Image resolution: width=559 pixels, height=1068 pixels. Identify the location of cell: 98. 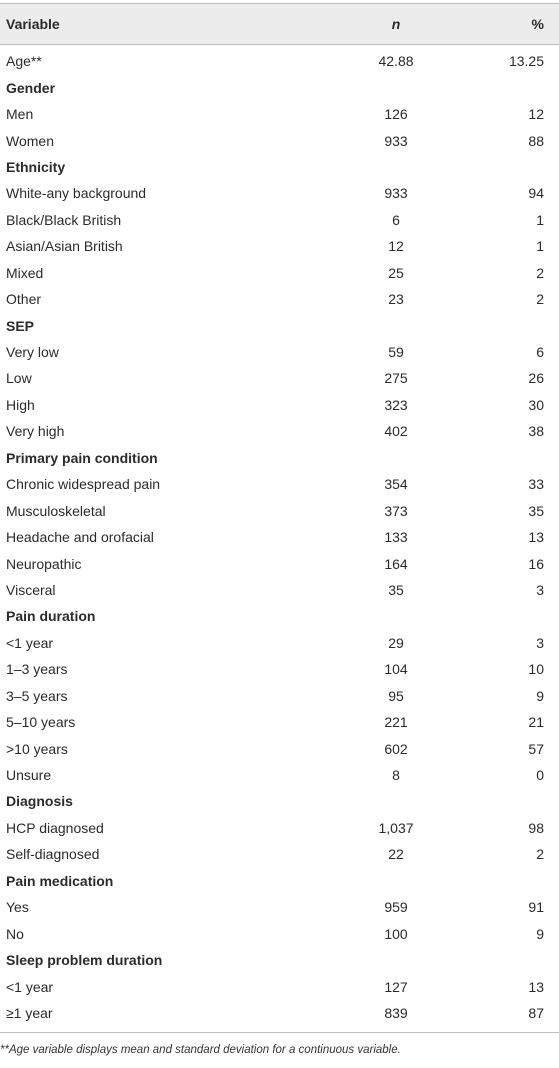
(536, 827).